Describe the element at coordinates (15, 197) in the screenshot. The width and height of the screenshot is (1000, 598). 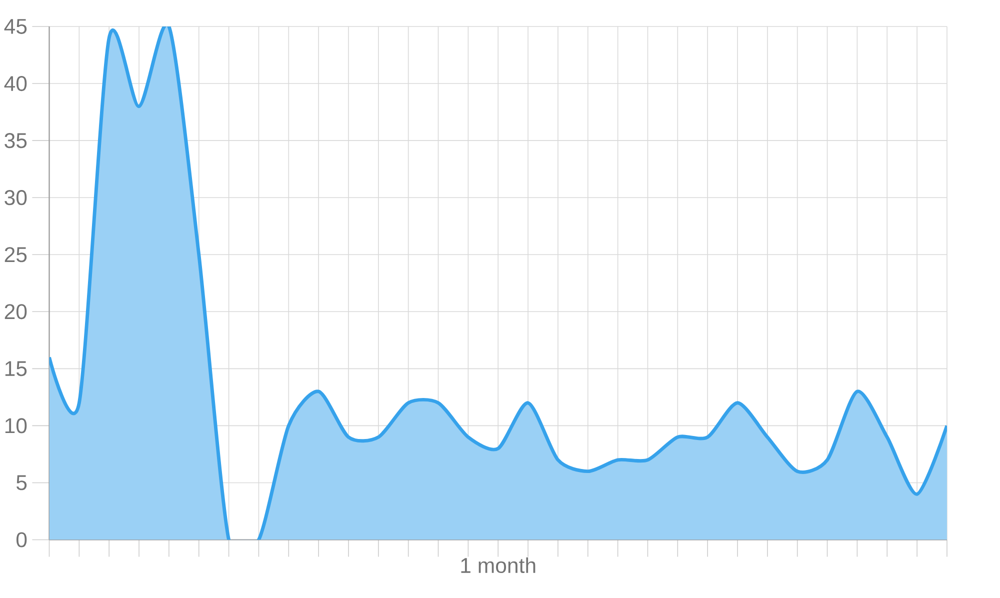
I see `y-tick-label: 30` at that location.